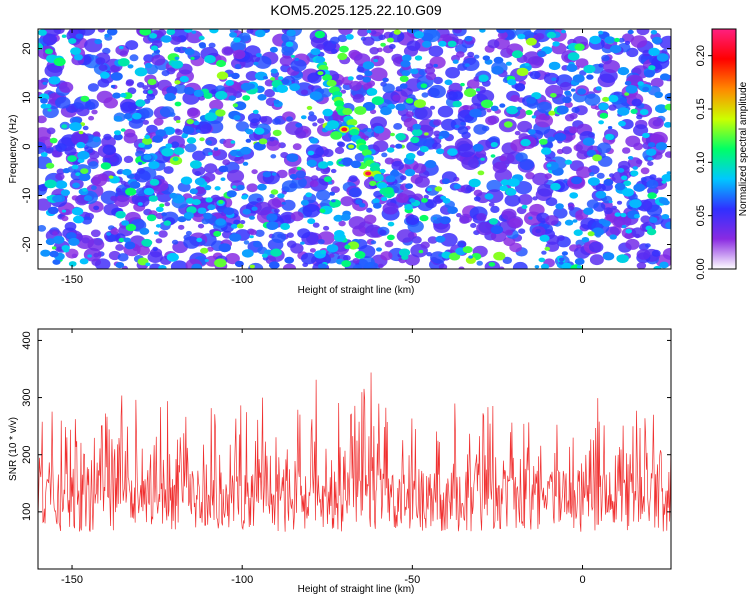  What do you see at coordinates (27, 97) in the screenshot?
I see `y-tick-label: 10` at bounding box center [27, 97].